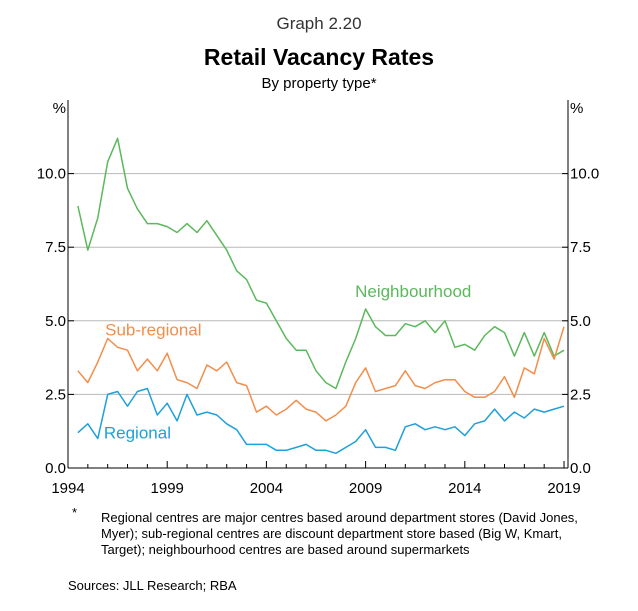  What do you see at coordinates (576, 108) in the screenshot?
I see `y-axis-unit-right: %` at bounding box center [576, 108].